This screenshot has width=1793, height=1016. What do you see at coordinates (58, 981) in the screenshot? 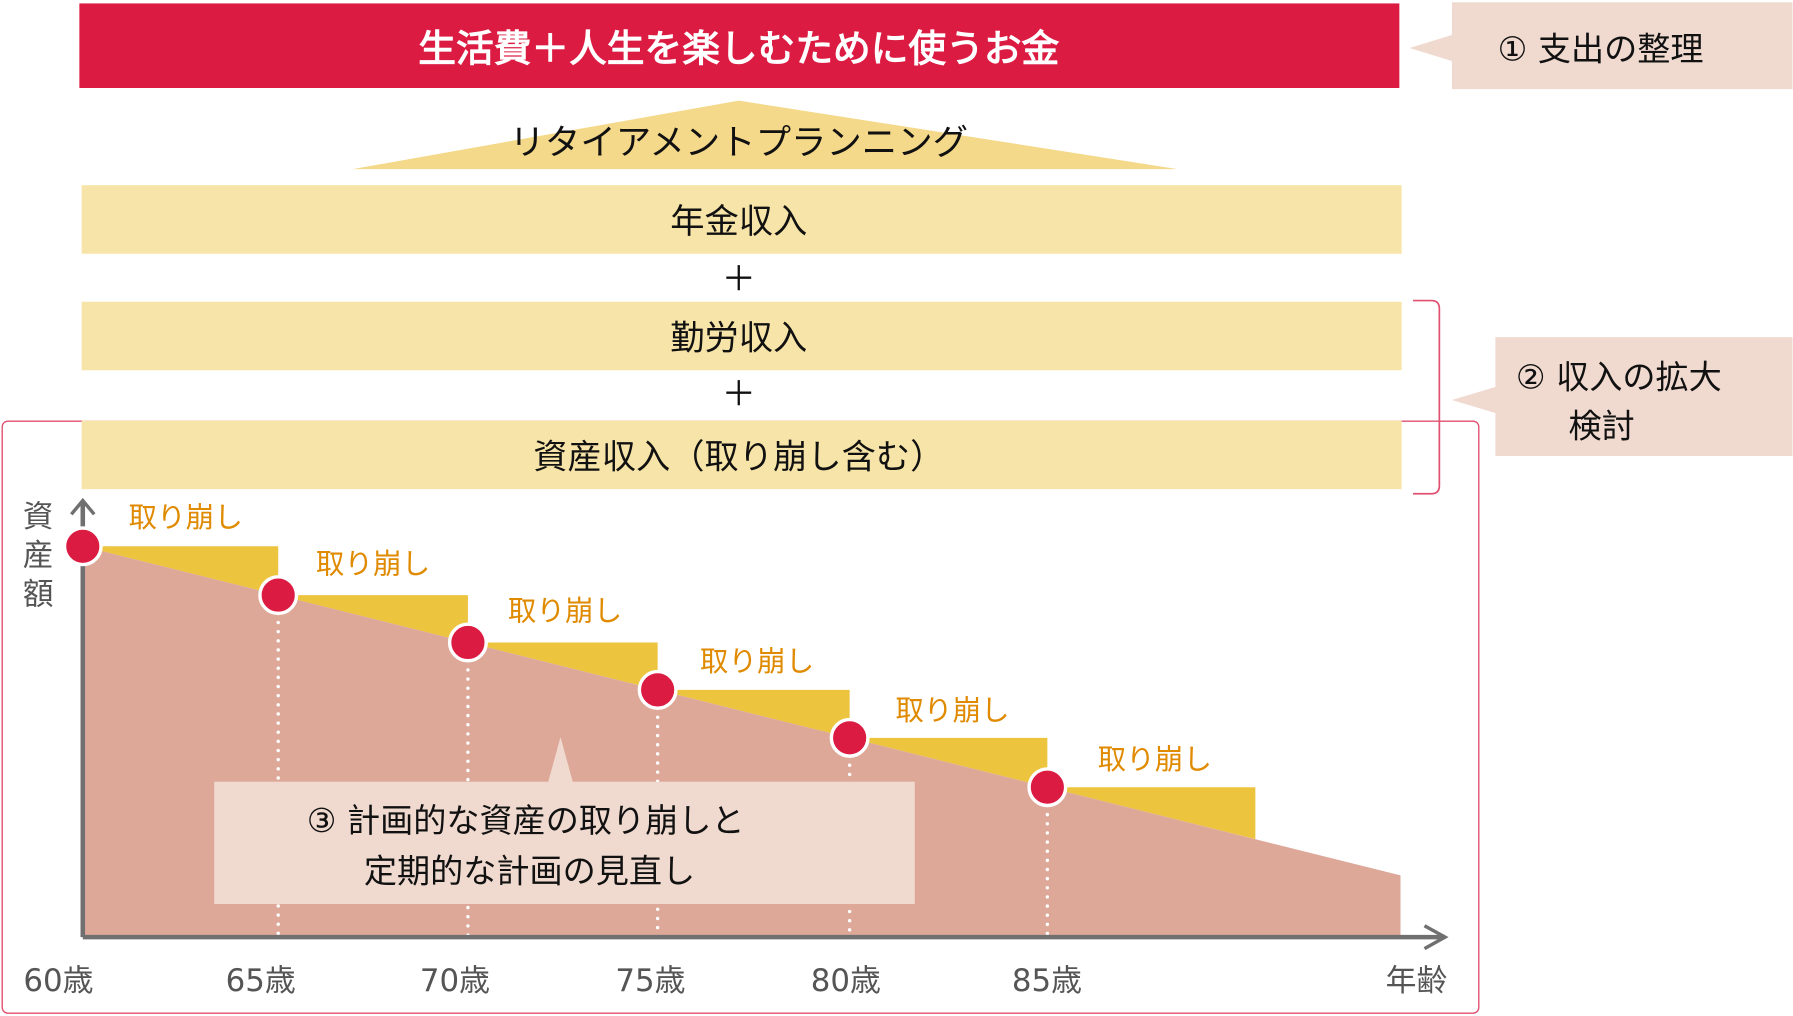
I see `age-label-60: 60歳` at bounding box center [58, 981].